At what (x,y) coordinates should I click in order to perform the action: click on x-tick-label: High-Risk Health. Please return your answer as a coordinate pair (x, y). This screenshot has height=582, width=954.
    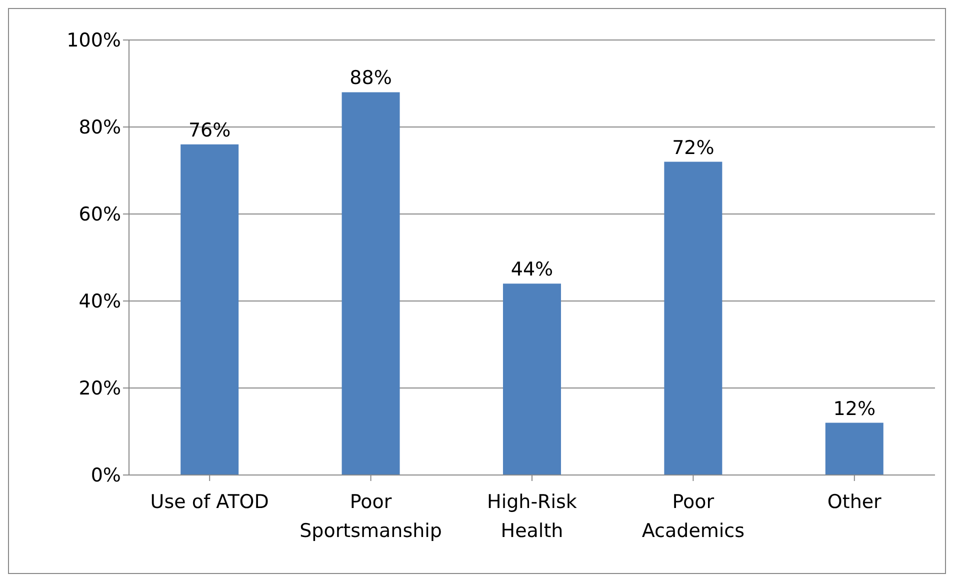
    Looking at the image, I should click on (532, 516).